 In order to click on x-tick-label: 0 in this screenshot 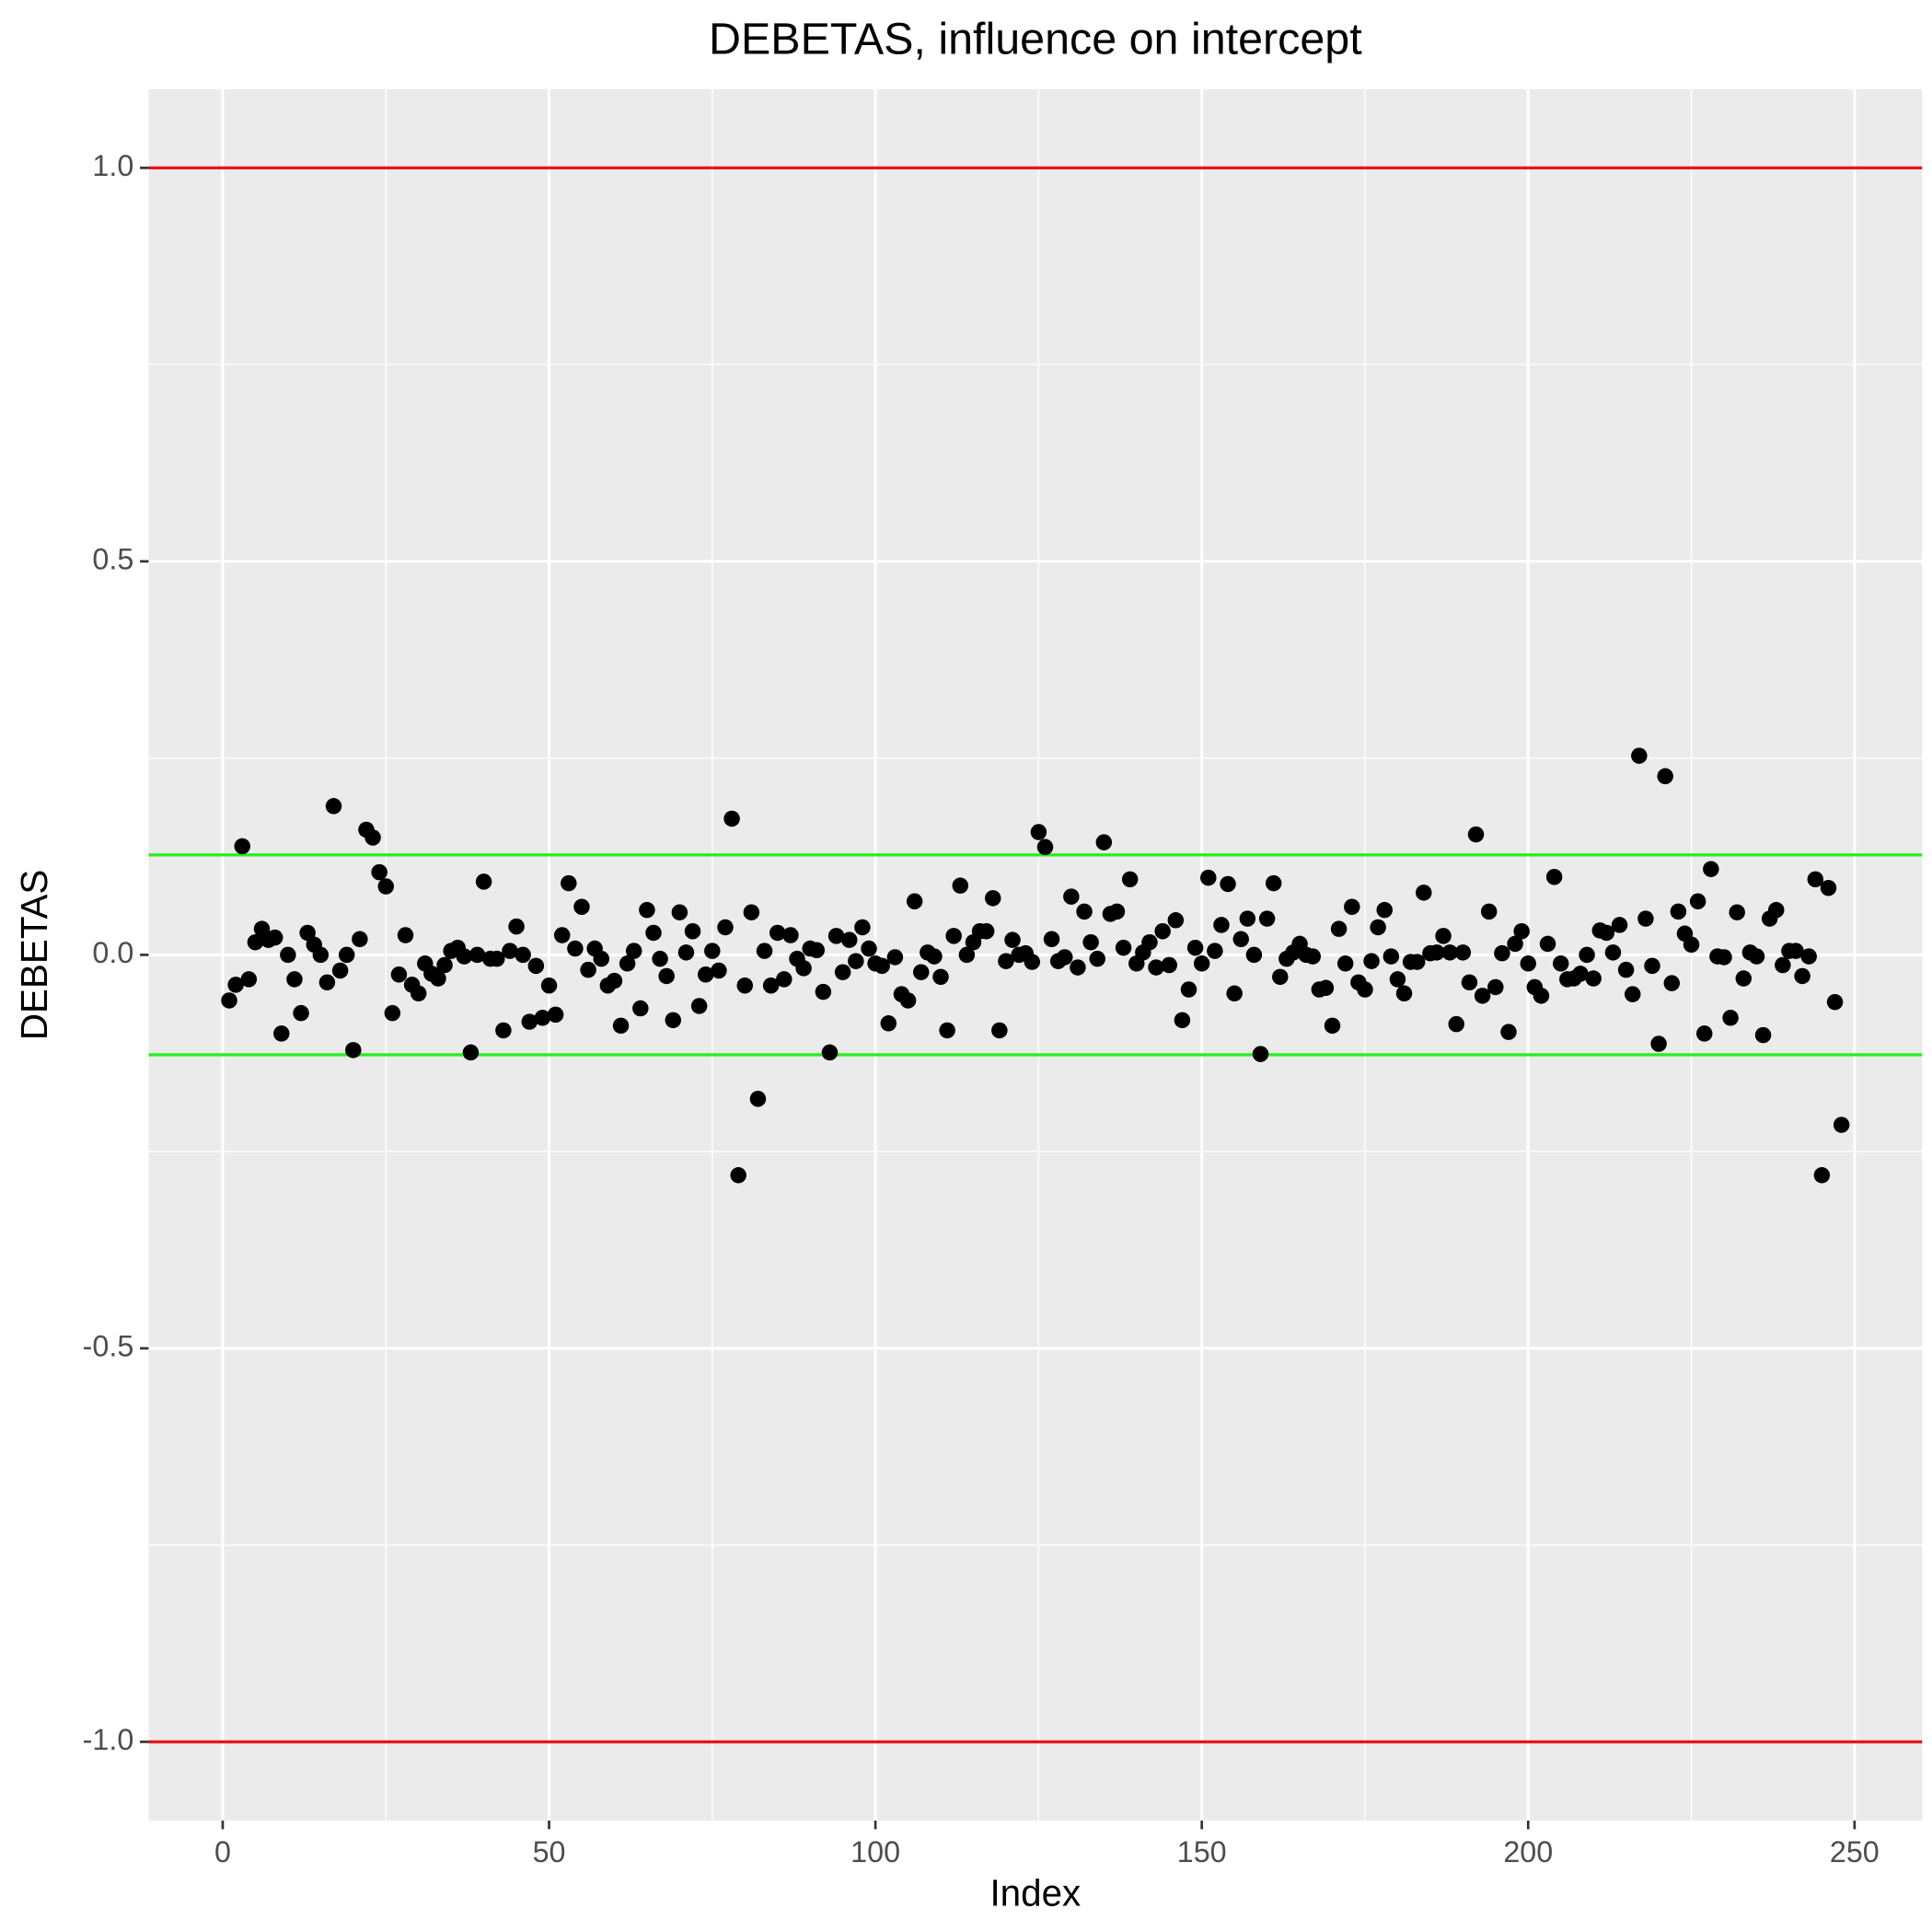, I will do `click(223, 1852)`.